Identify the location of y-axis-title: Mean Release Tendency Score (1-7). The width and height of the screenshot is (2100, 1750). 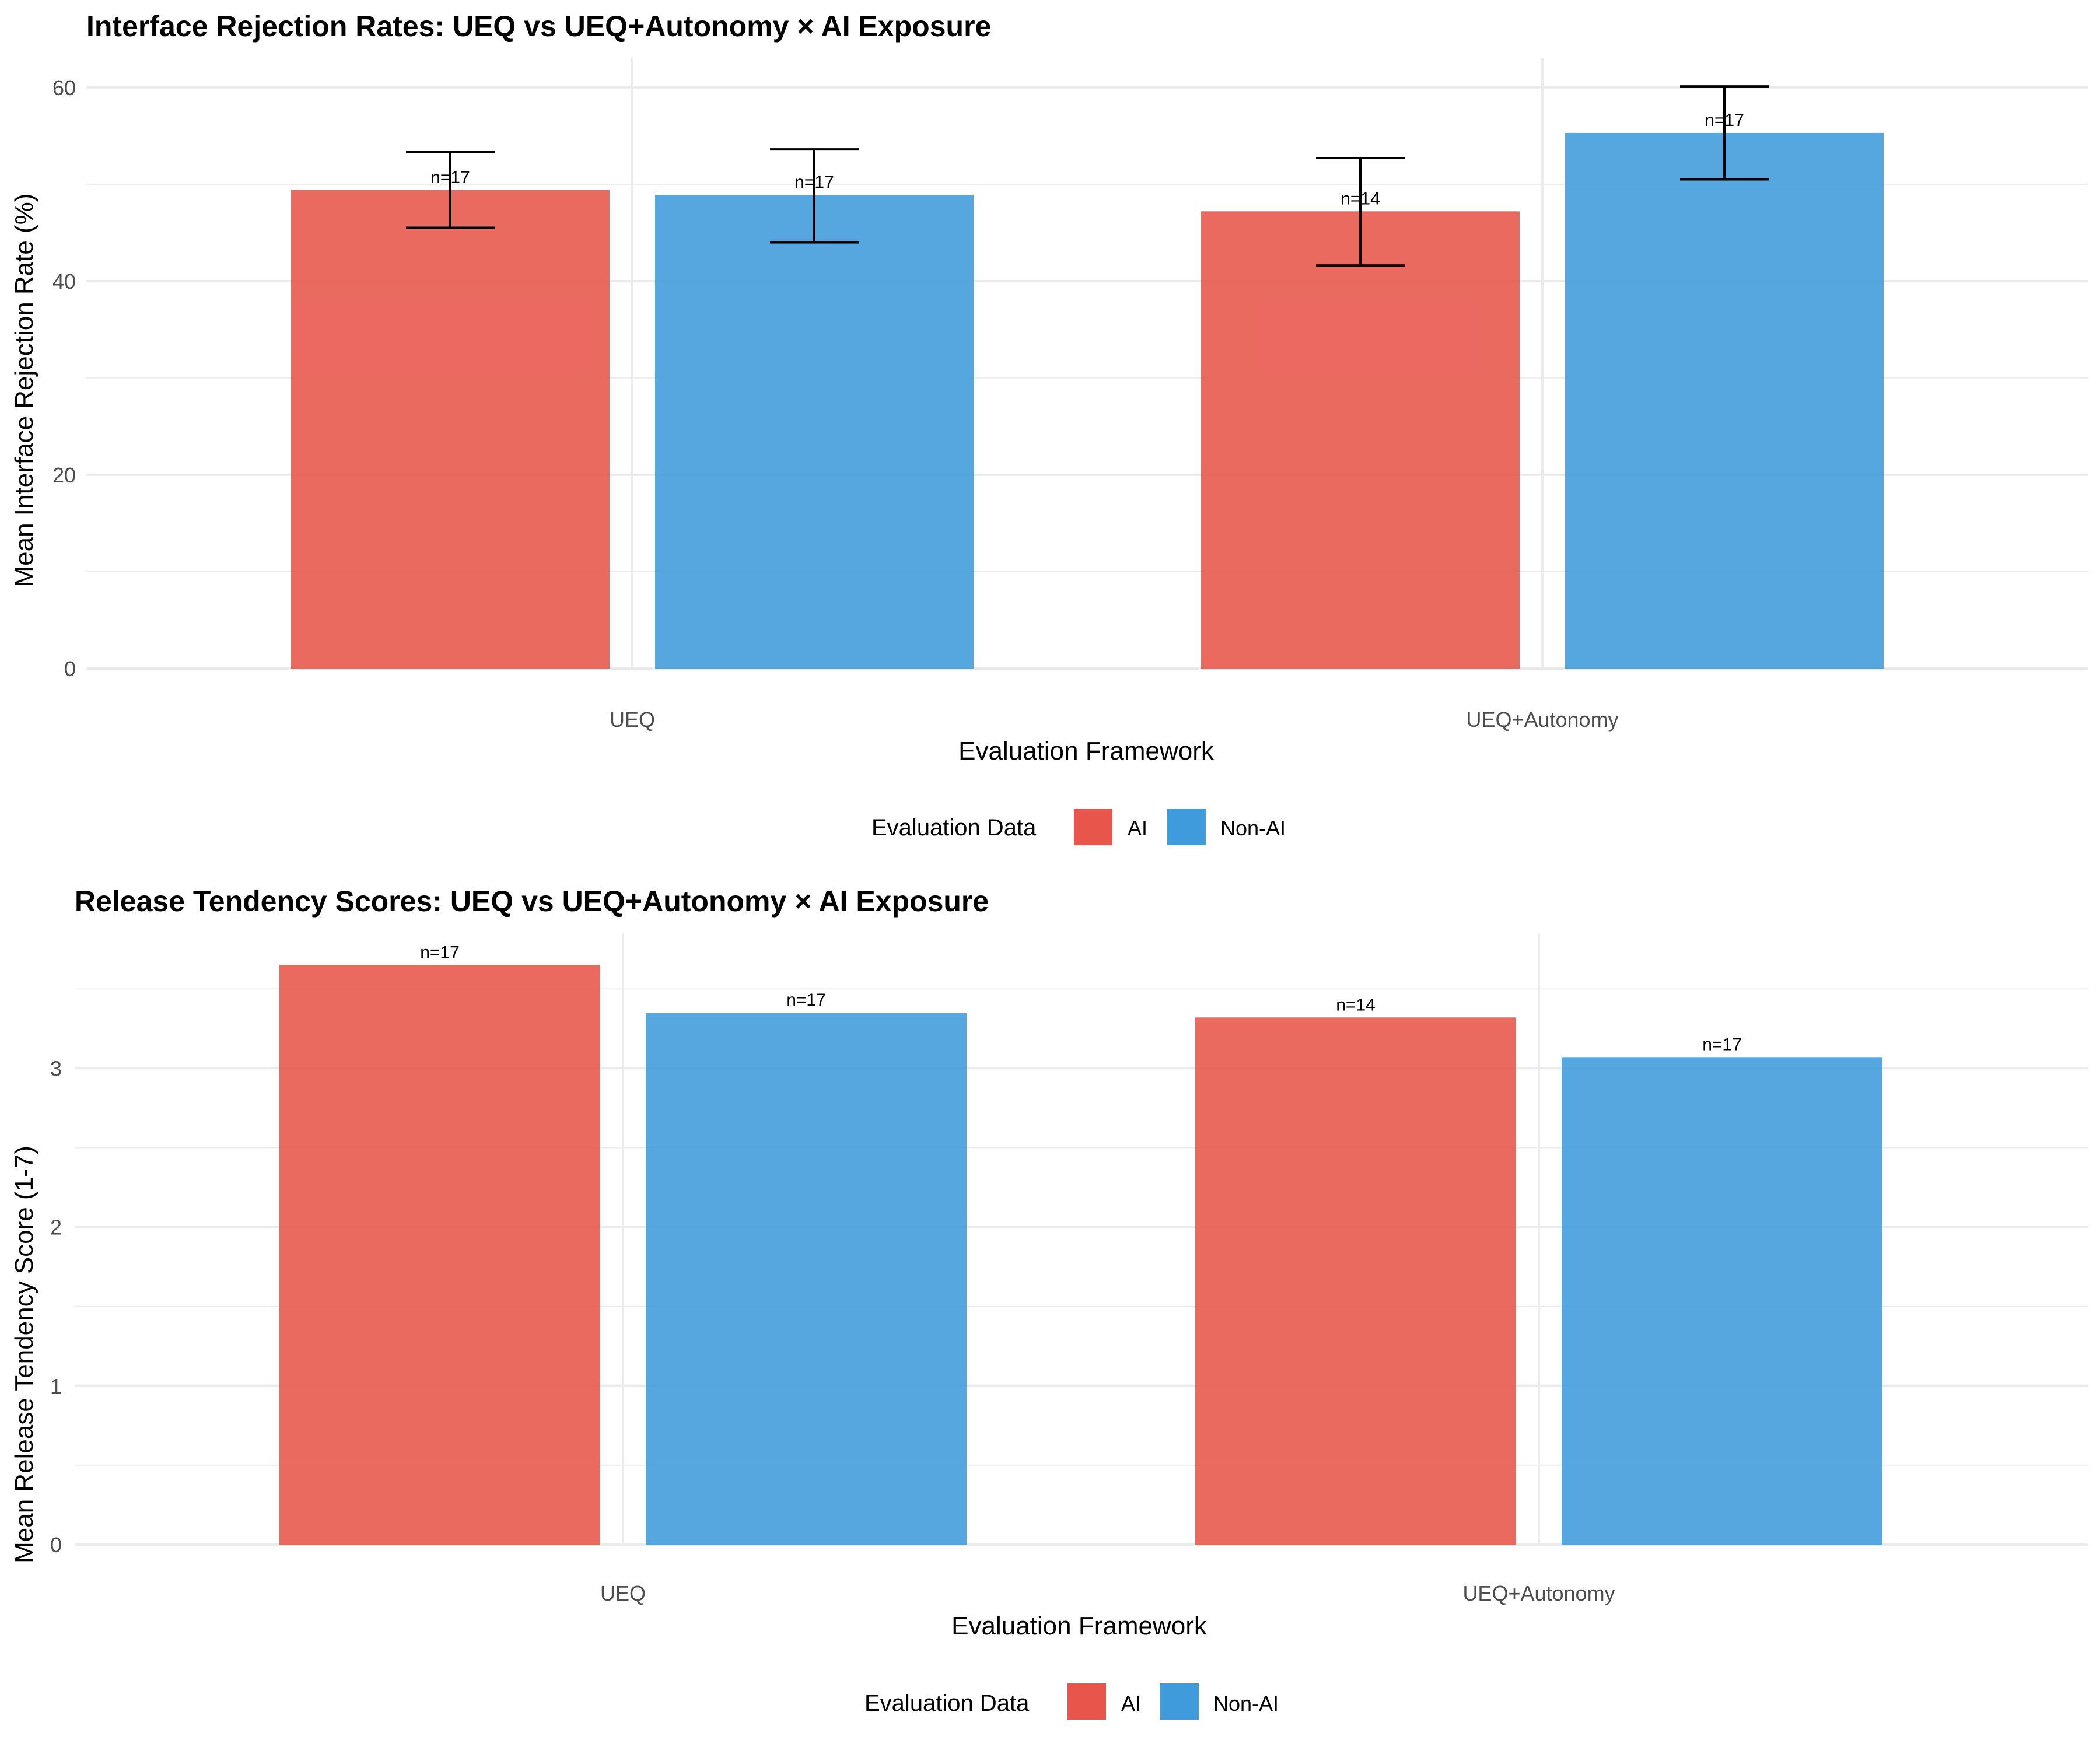
(24, 1354).